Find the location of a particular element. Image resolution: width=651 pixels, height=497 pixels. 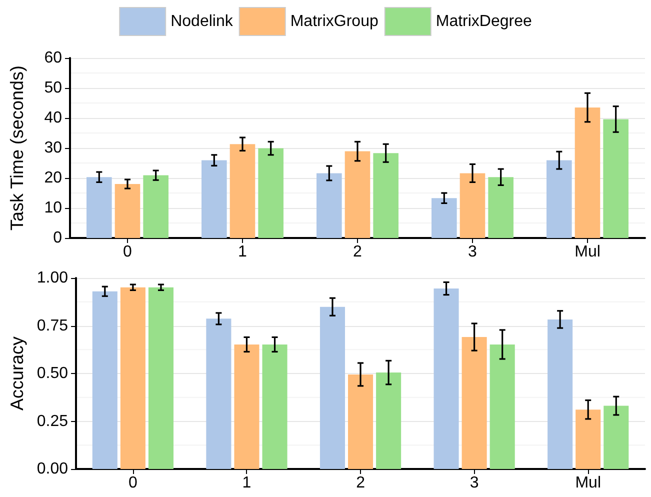

y-tick-label: 0.00 is located at coordinates (52, 469).